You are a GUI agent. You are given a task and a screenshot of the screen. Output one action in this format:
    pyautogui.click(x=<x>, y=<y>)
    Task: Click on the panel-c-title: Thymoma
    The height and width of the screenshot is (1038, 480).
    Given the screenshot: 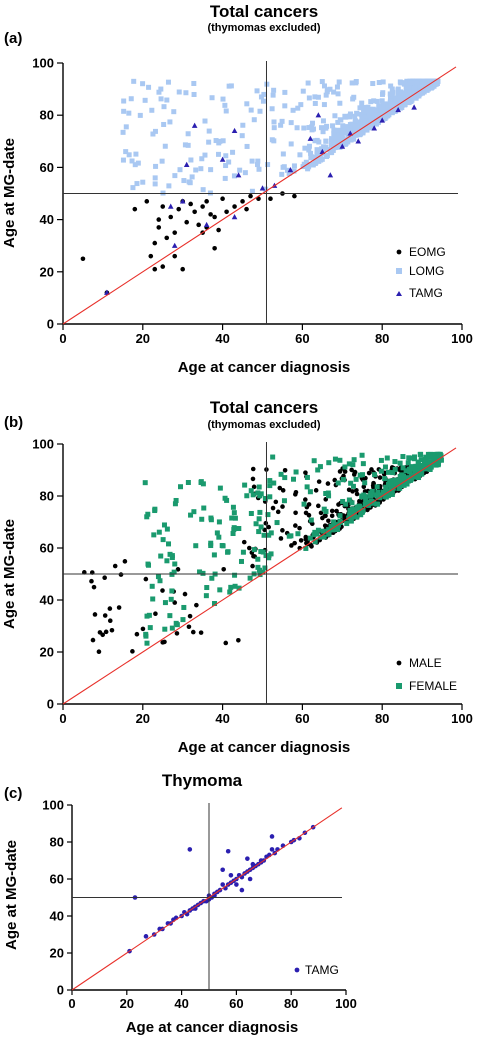 What is the action you would take?
    pyautogui.click(x=202, y=780)
    